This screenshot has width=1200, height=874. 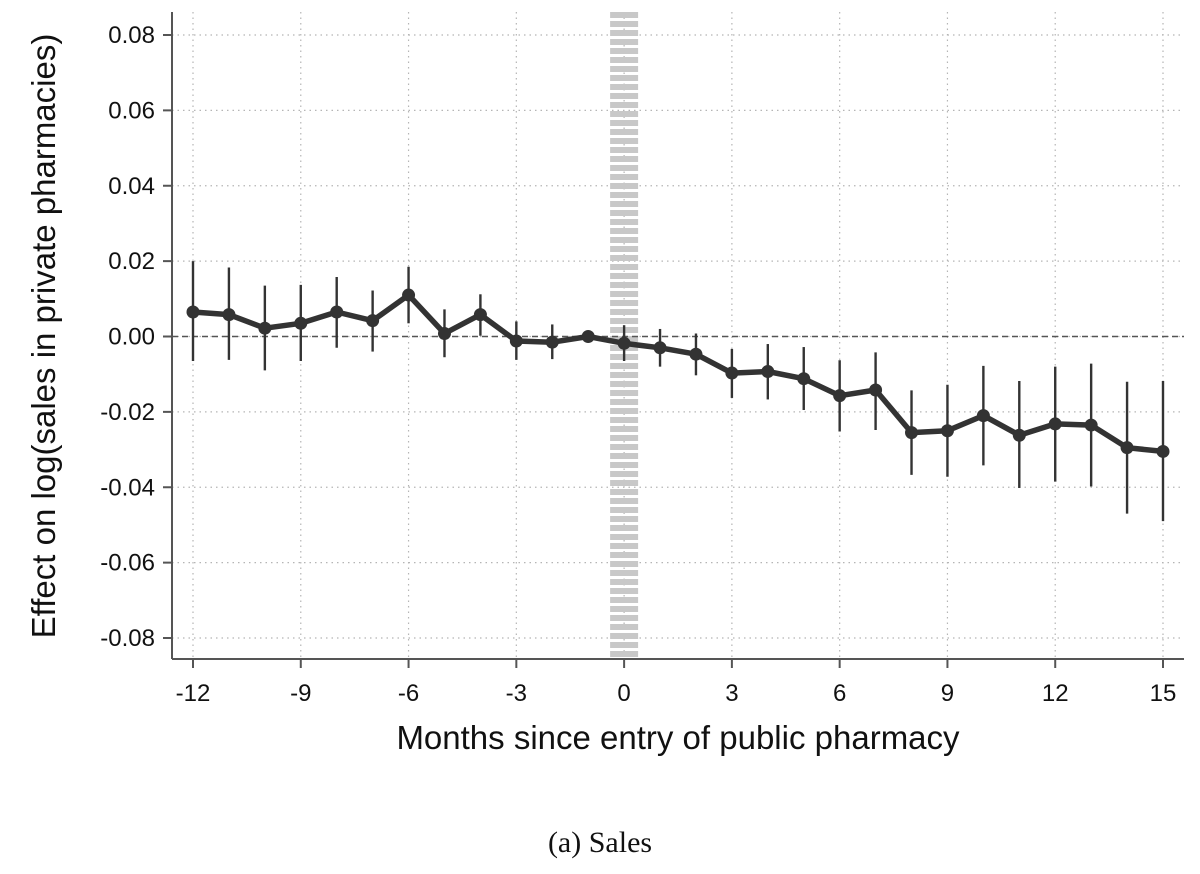 What do you see at coordinates (1055, 693) in the screenshot?
I see `x-tick-label: 12` at bounding box center [1055, 693].